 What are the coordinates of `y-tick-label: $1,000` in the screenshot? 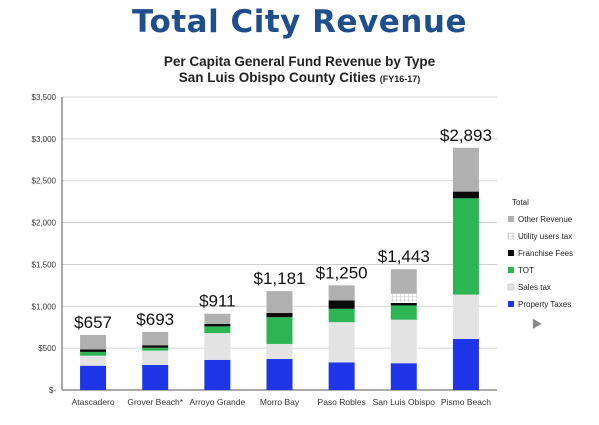 It's located at (44, 306).